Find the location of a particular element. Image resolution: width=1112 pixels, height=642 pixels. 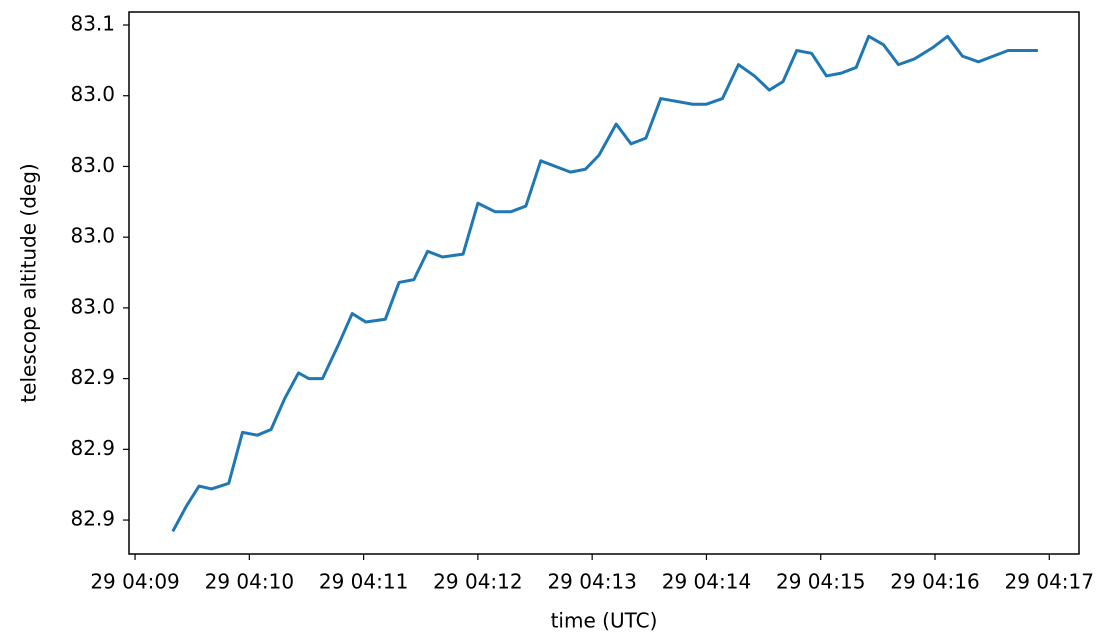

x-tick-label: 29 04:16 is located at coordinates (934, 582).